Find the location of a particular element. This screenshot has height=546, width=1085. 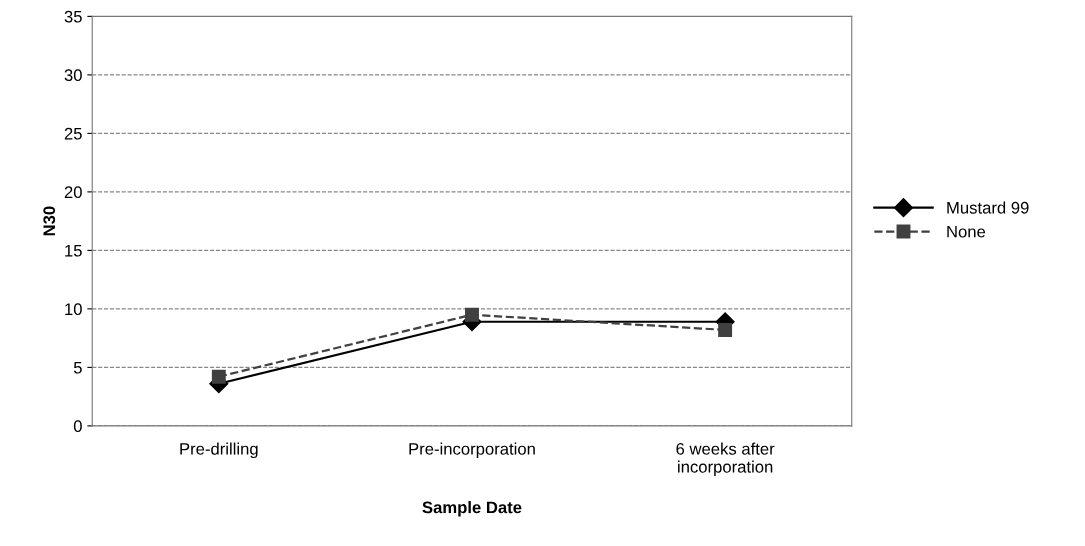

y-tick-label: 30 is located at coordinates (73, 75).